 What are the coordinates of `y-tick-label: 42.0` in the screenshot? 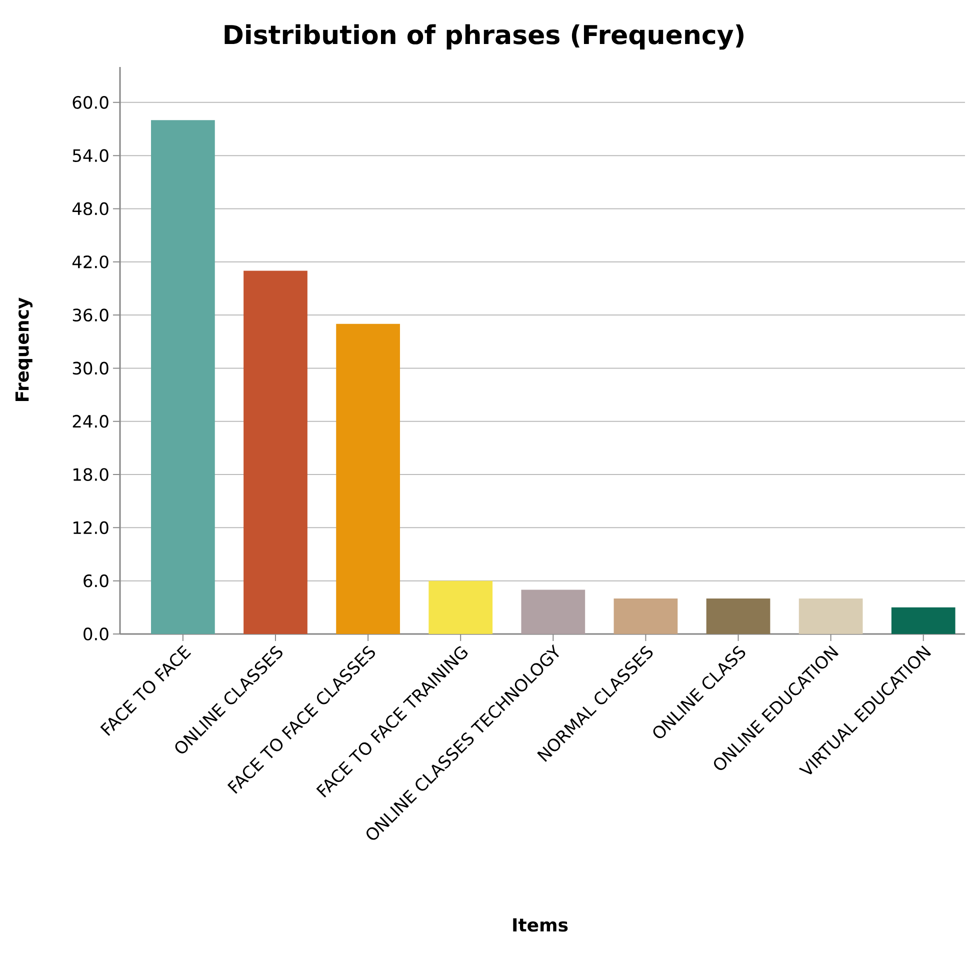 It's located at (90, 261).